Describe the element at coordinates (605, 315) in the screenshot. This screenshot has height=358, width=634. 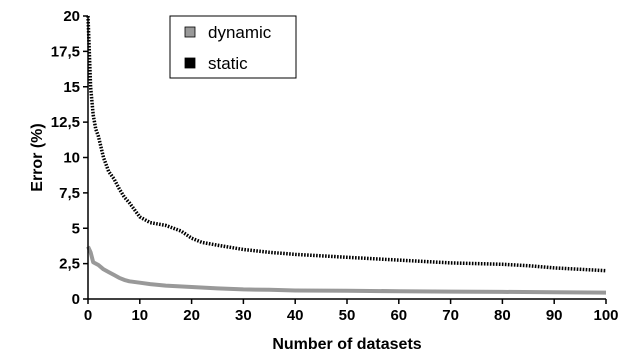
I see `x-tick-label: 100` at that location.